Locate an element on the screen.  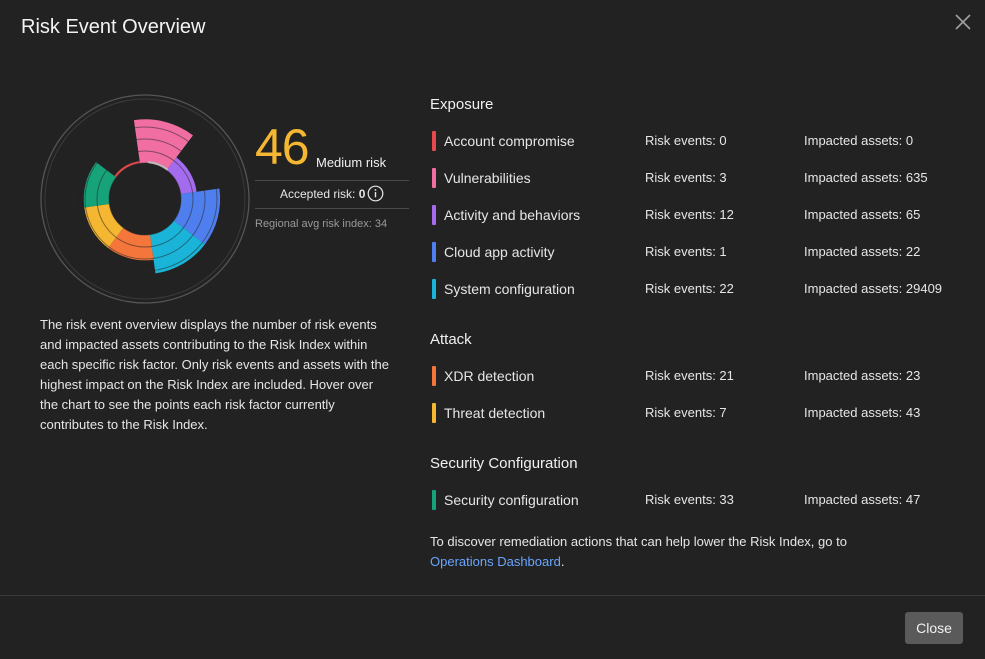
chart-segment-cloud-app-activity is located at coordinates (197, 216).